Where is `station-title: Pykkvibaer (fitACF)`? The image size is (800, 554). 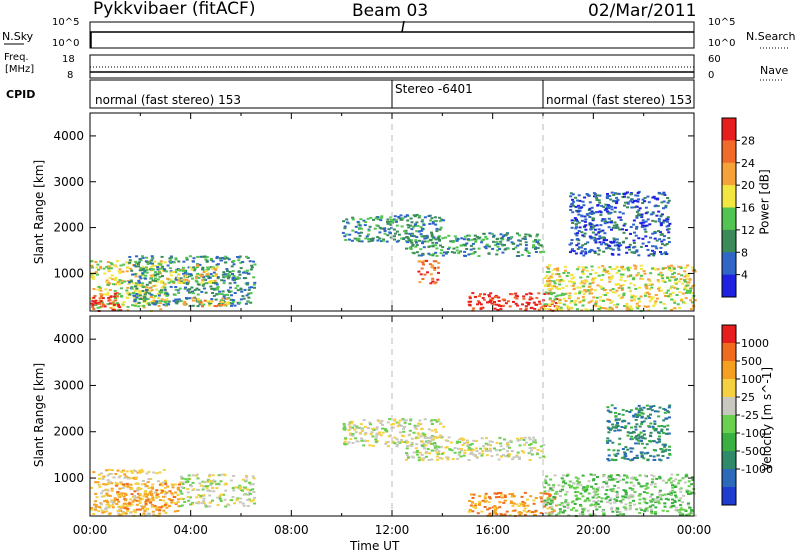
station-title: Pykkvibaer (fitACF) is located at coordinates (174, 9).